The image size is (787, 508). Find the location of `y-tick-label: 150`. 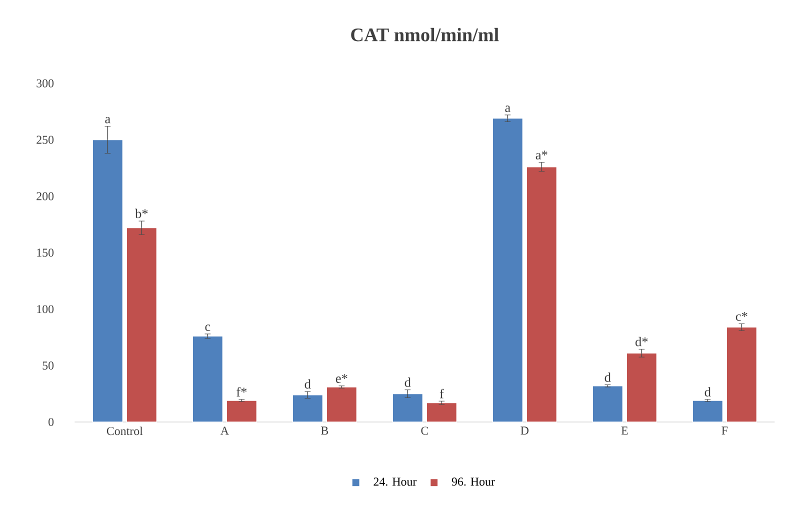

y-tick-label: 150 is located at coordinates (45, 252).